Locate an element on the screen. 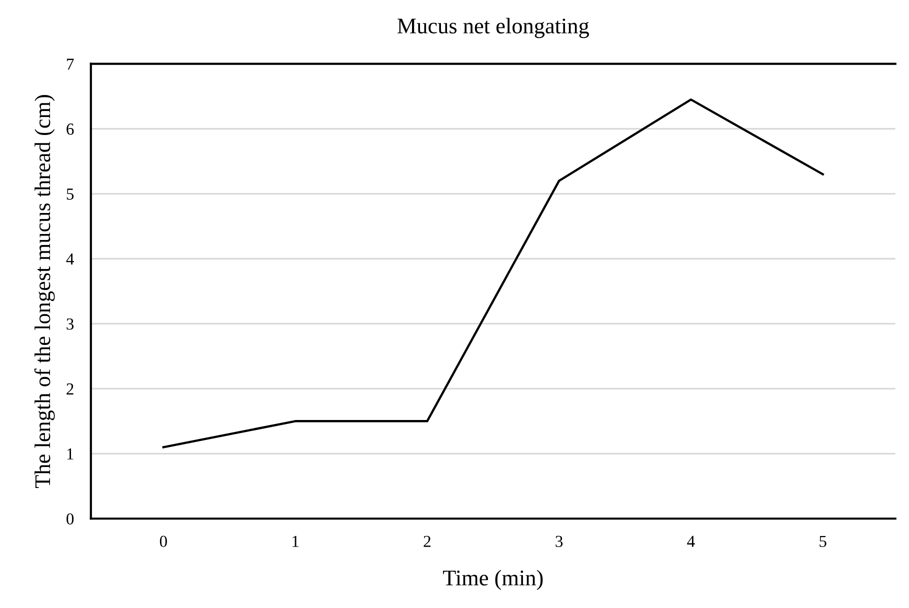 Image resolution: width=909 pixels, height=608 pixels. y-tick-label: 7 is located at coordinates (70, 64).